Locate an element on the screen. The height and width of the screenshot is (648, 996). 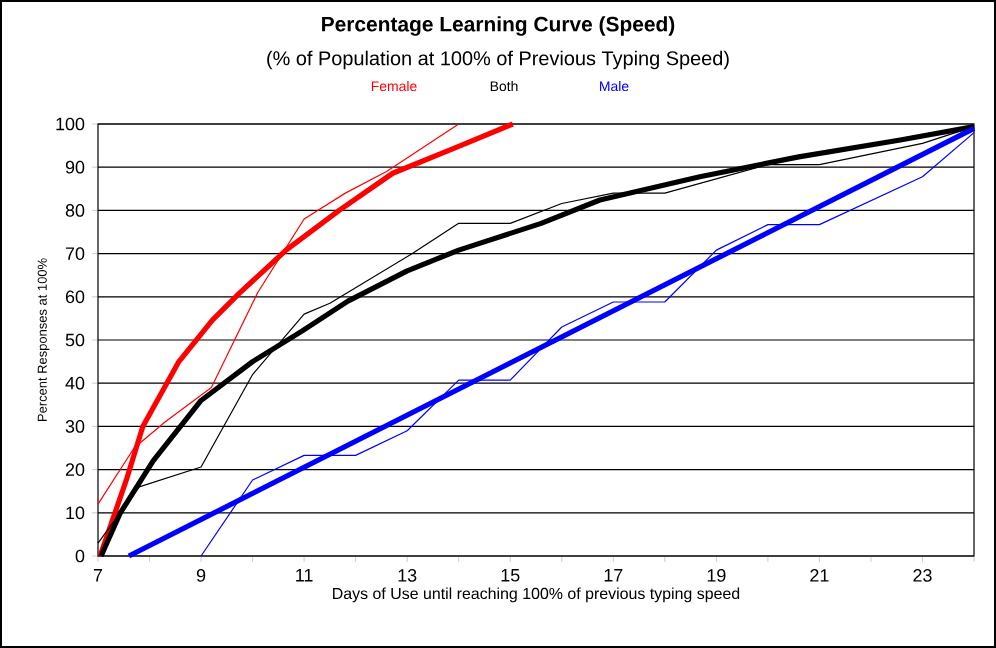
y-tick-label: 20 is located at coordinates (75, 469).